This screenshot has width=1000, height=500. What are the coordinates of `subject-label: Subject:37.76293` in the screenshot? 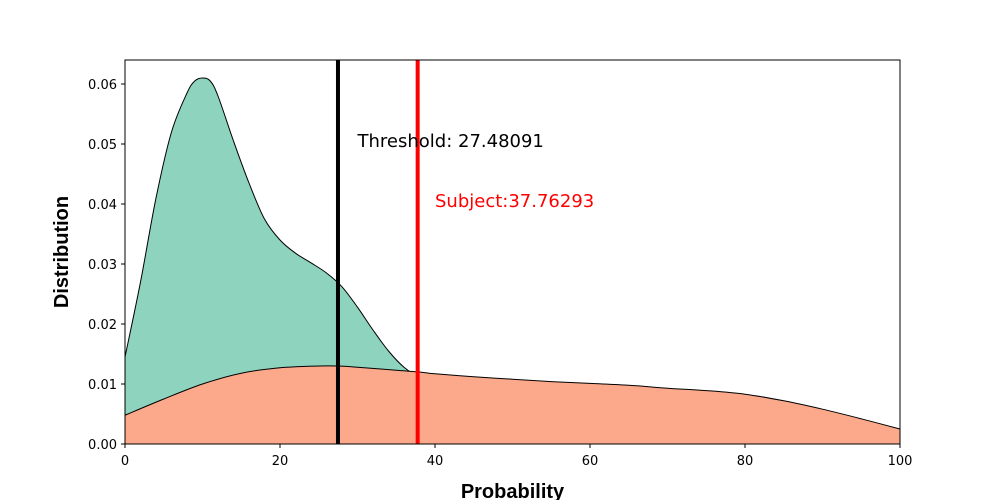 It's located at (514, 201).